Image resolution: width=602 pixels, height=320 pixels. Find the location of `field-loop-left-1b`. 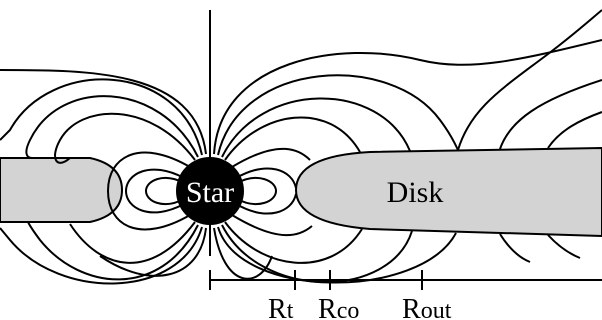

field-loop-left-1b is located at coordinates (132, 242).